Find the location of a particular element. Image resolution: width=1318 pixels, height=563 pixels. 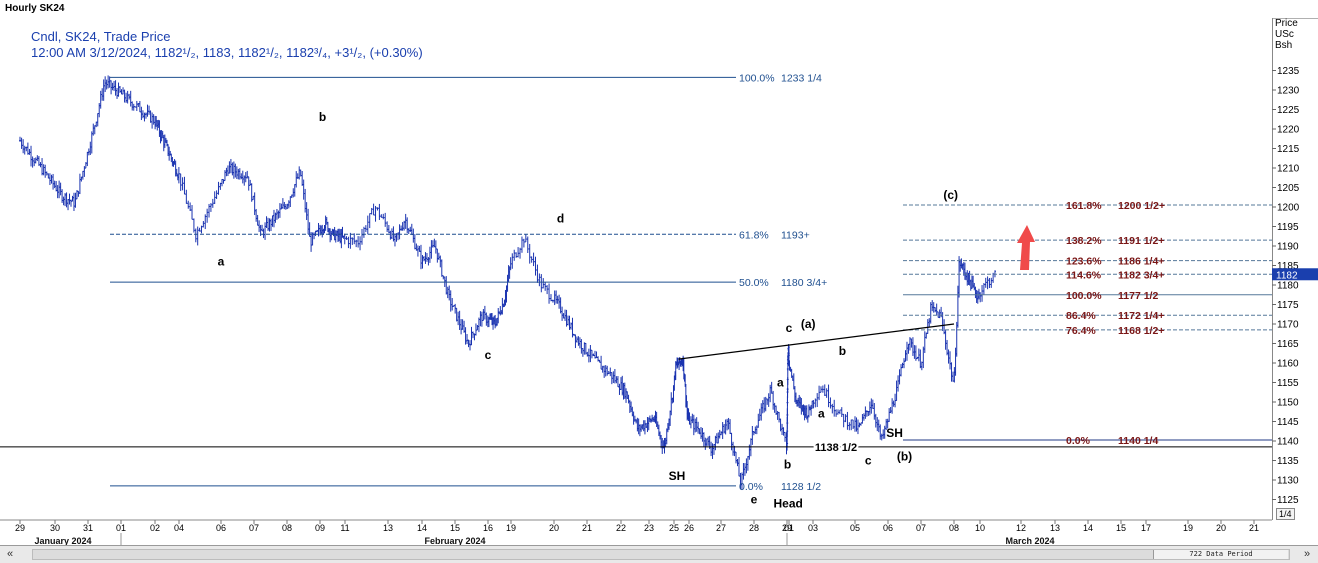

y-tick-label: 1195 is located at coordinates (1288, 227).